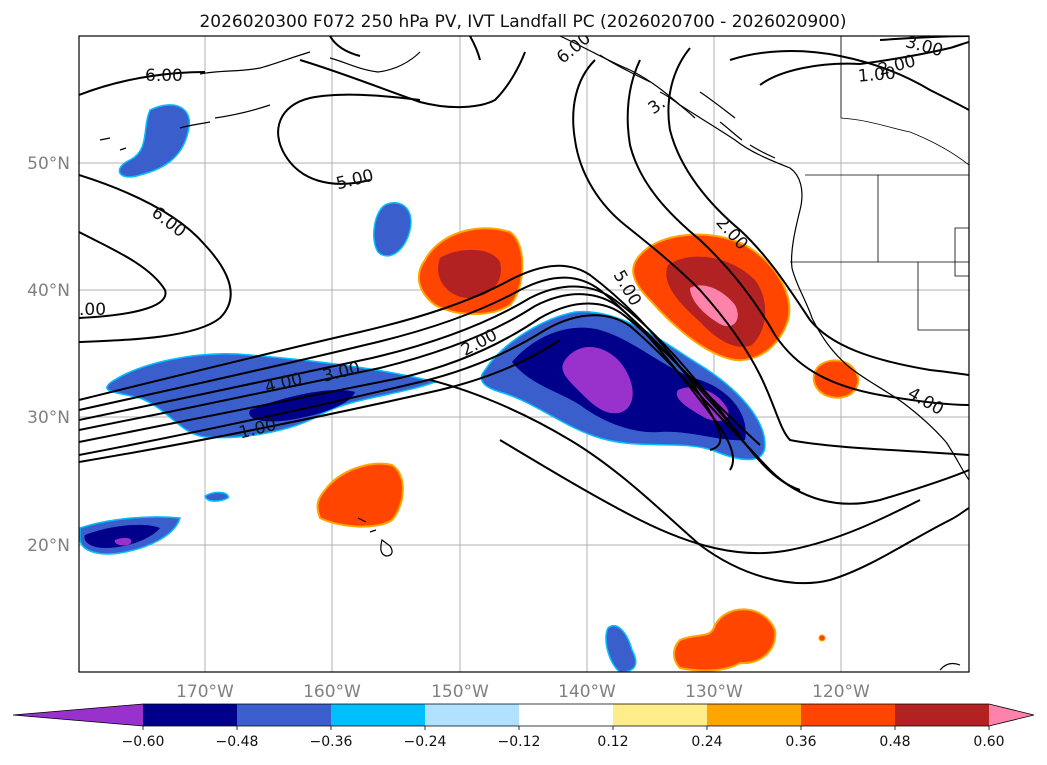 Image resolution: width=1047 pixels, height=765 pixels. I want to click on colorbar-tick-label: 0.60, so click(988, 742).